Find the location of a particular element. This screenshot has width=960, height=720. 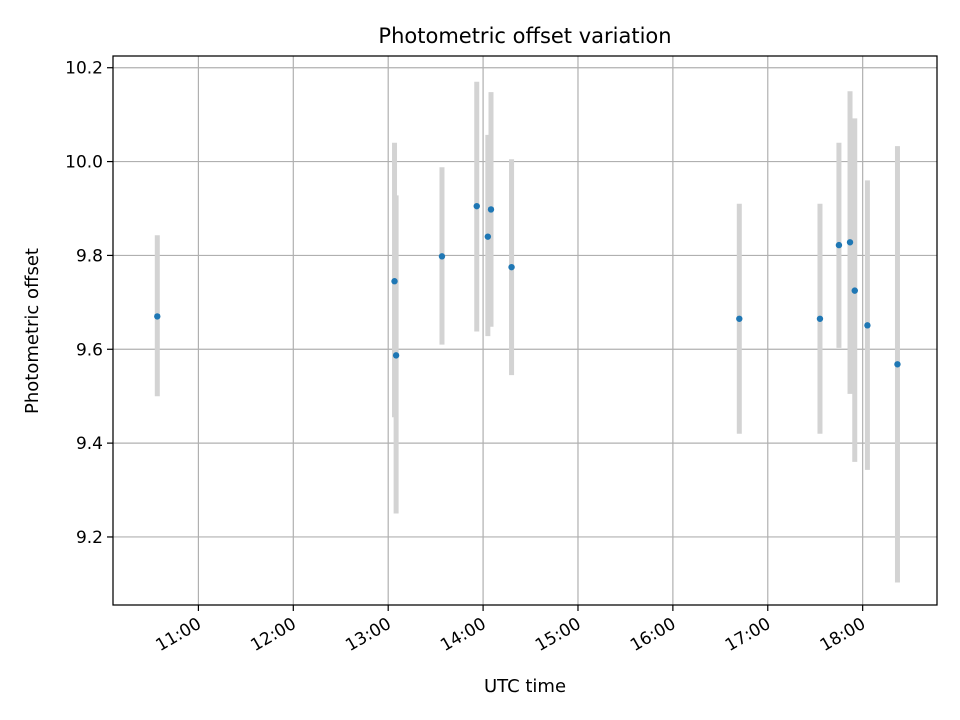

y-tick-label: 9.2 is located at coordinates (89, 538).